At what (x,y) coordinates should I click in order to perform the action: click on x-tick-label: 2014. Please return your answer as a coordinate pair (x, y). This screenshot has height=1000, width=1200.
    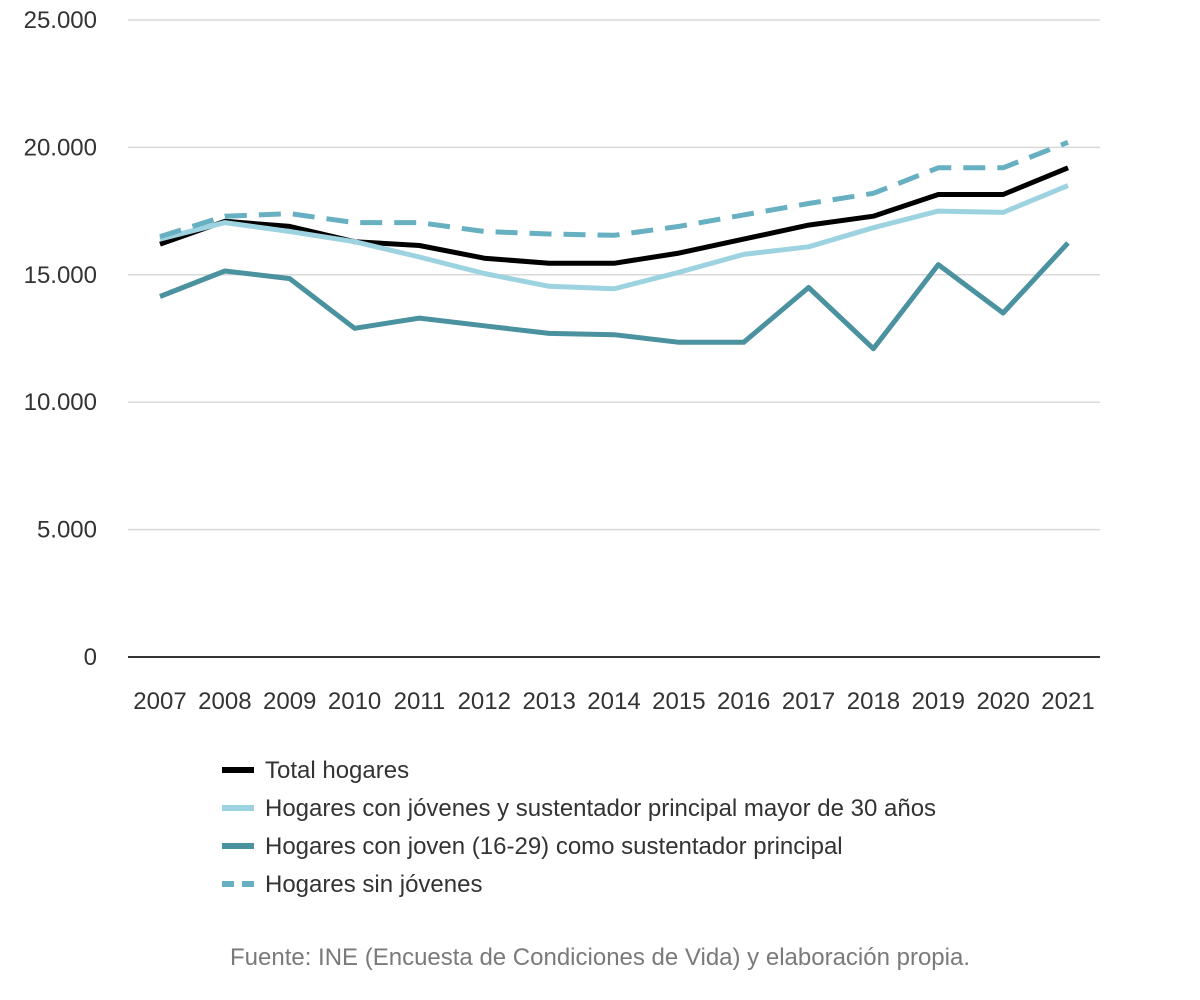
    Looking at the image, I should click on (613, 701).